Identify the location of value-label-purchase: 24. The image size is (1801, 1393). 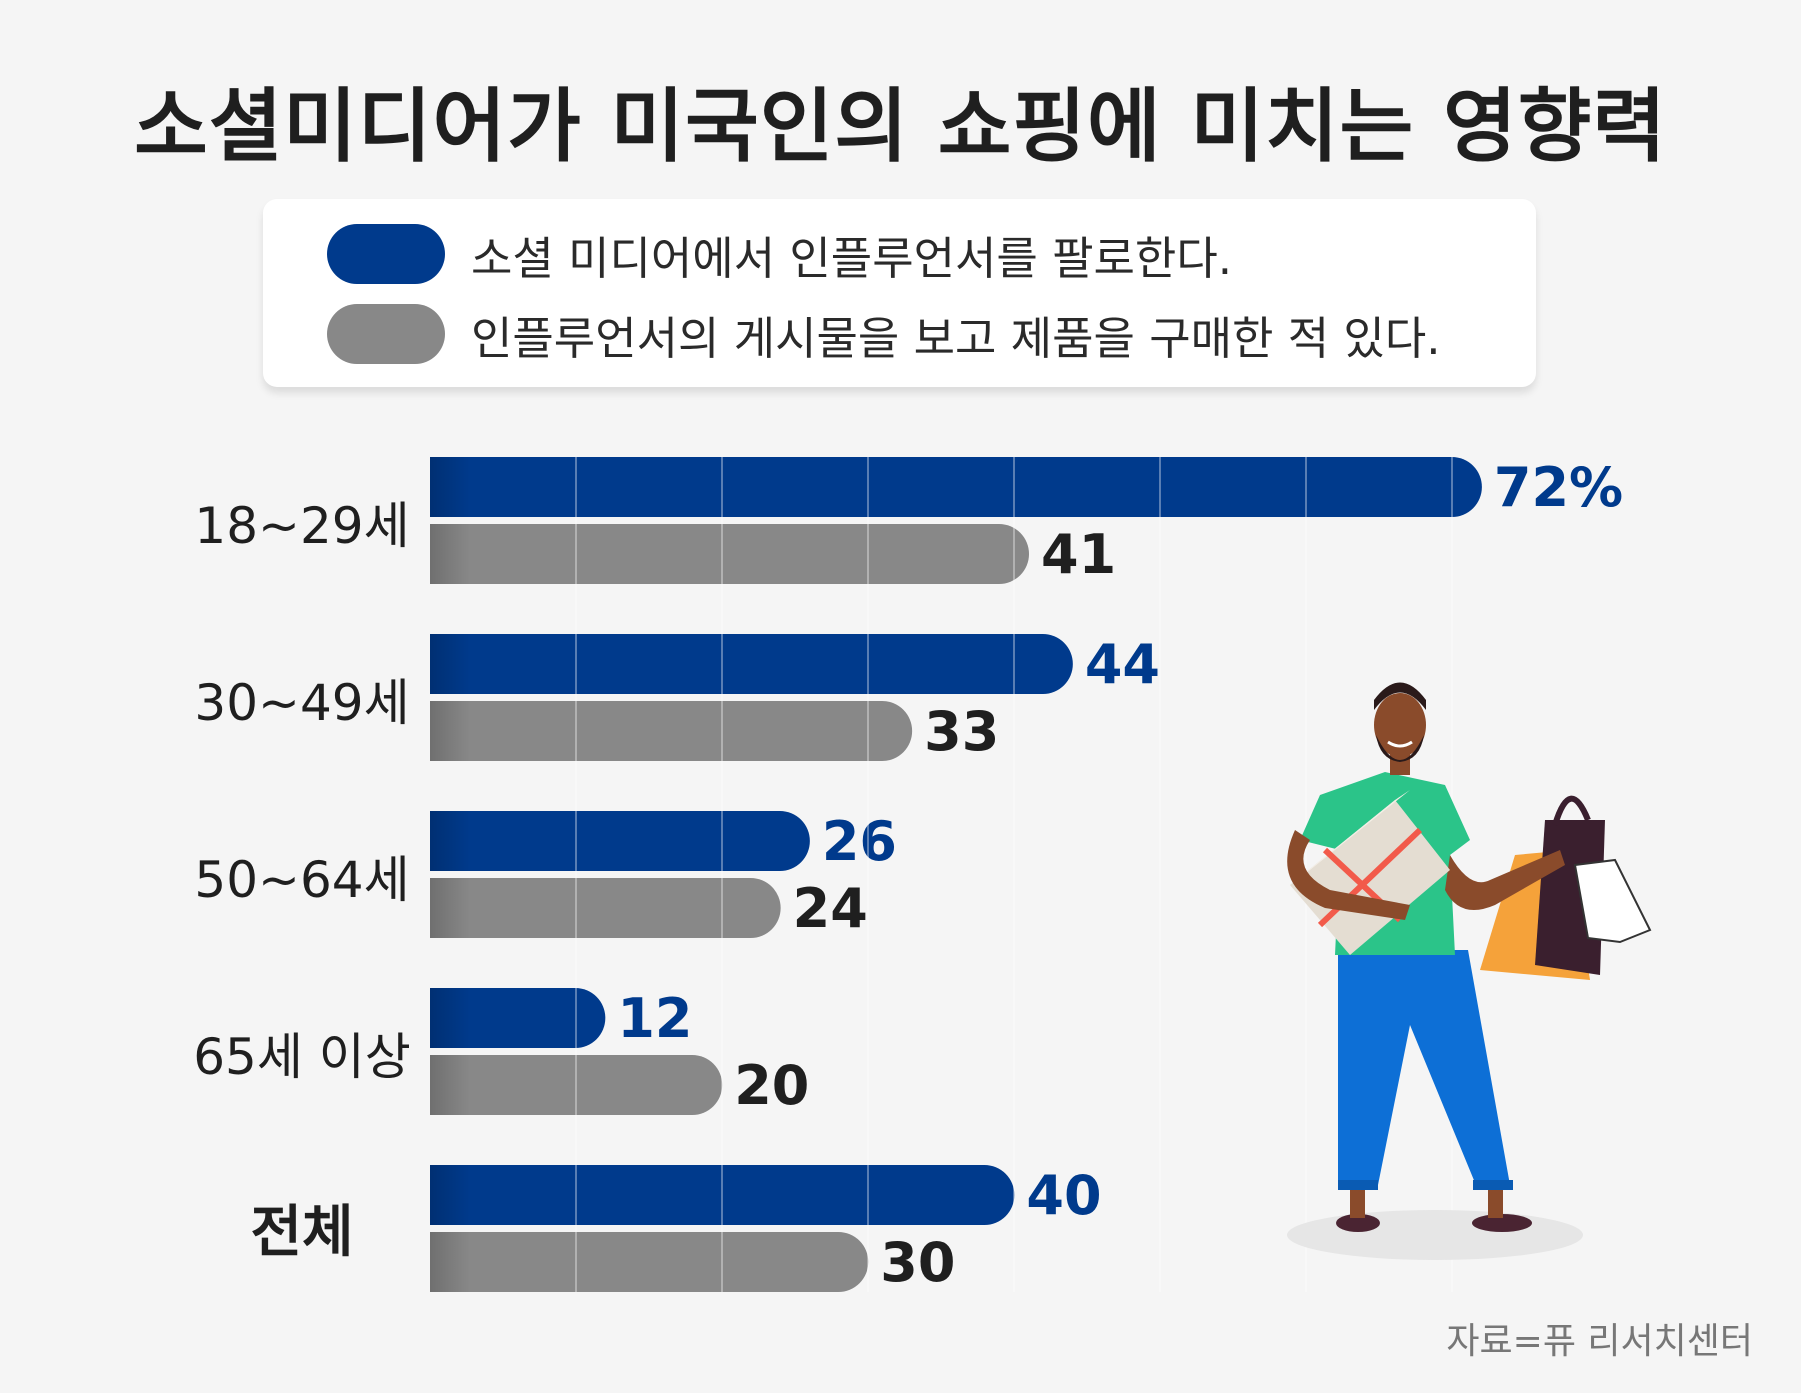
(830, 908).